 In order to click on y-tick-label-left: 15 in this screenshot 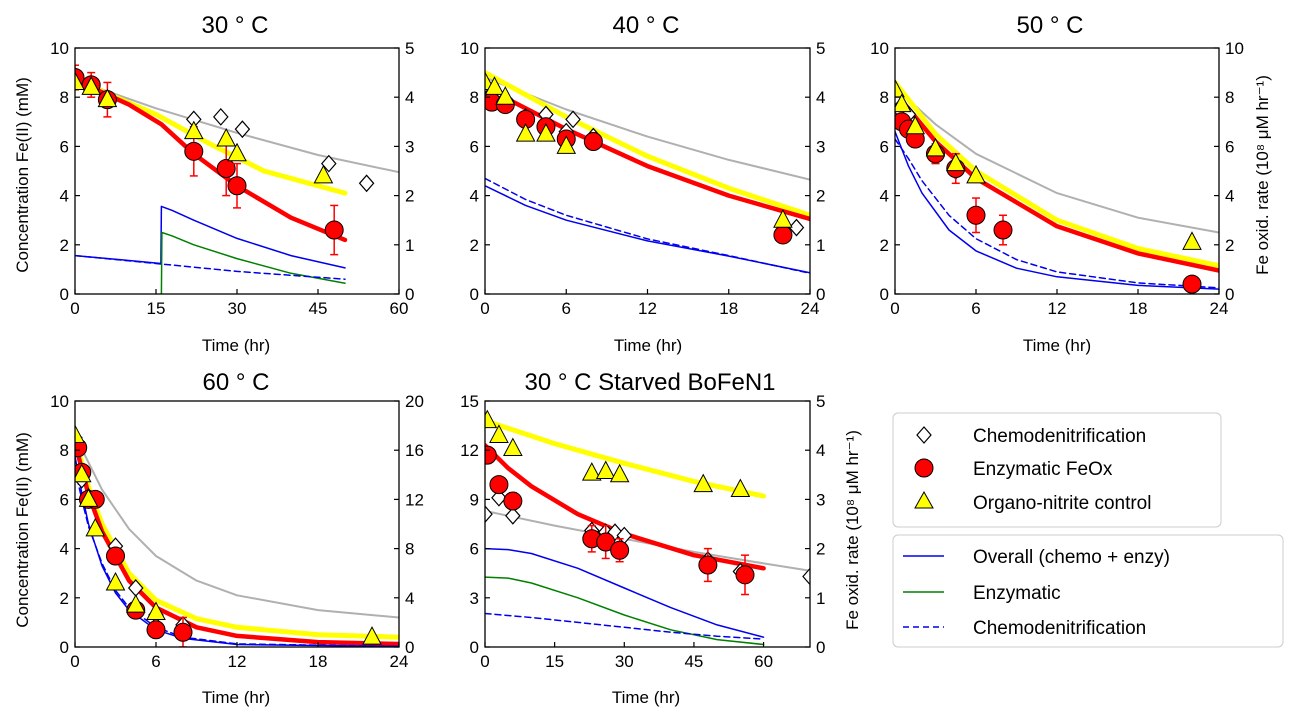, I will do `click(469, 401)`.